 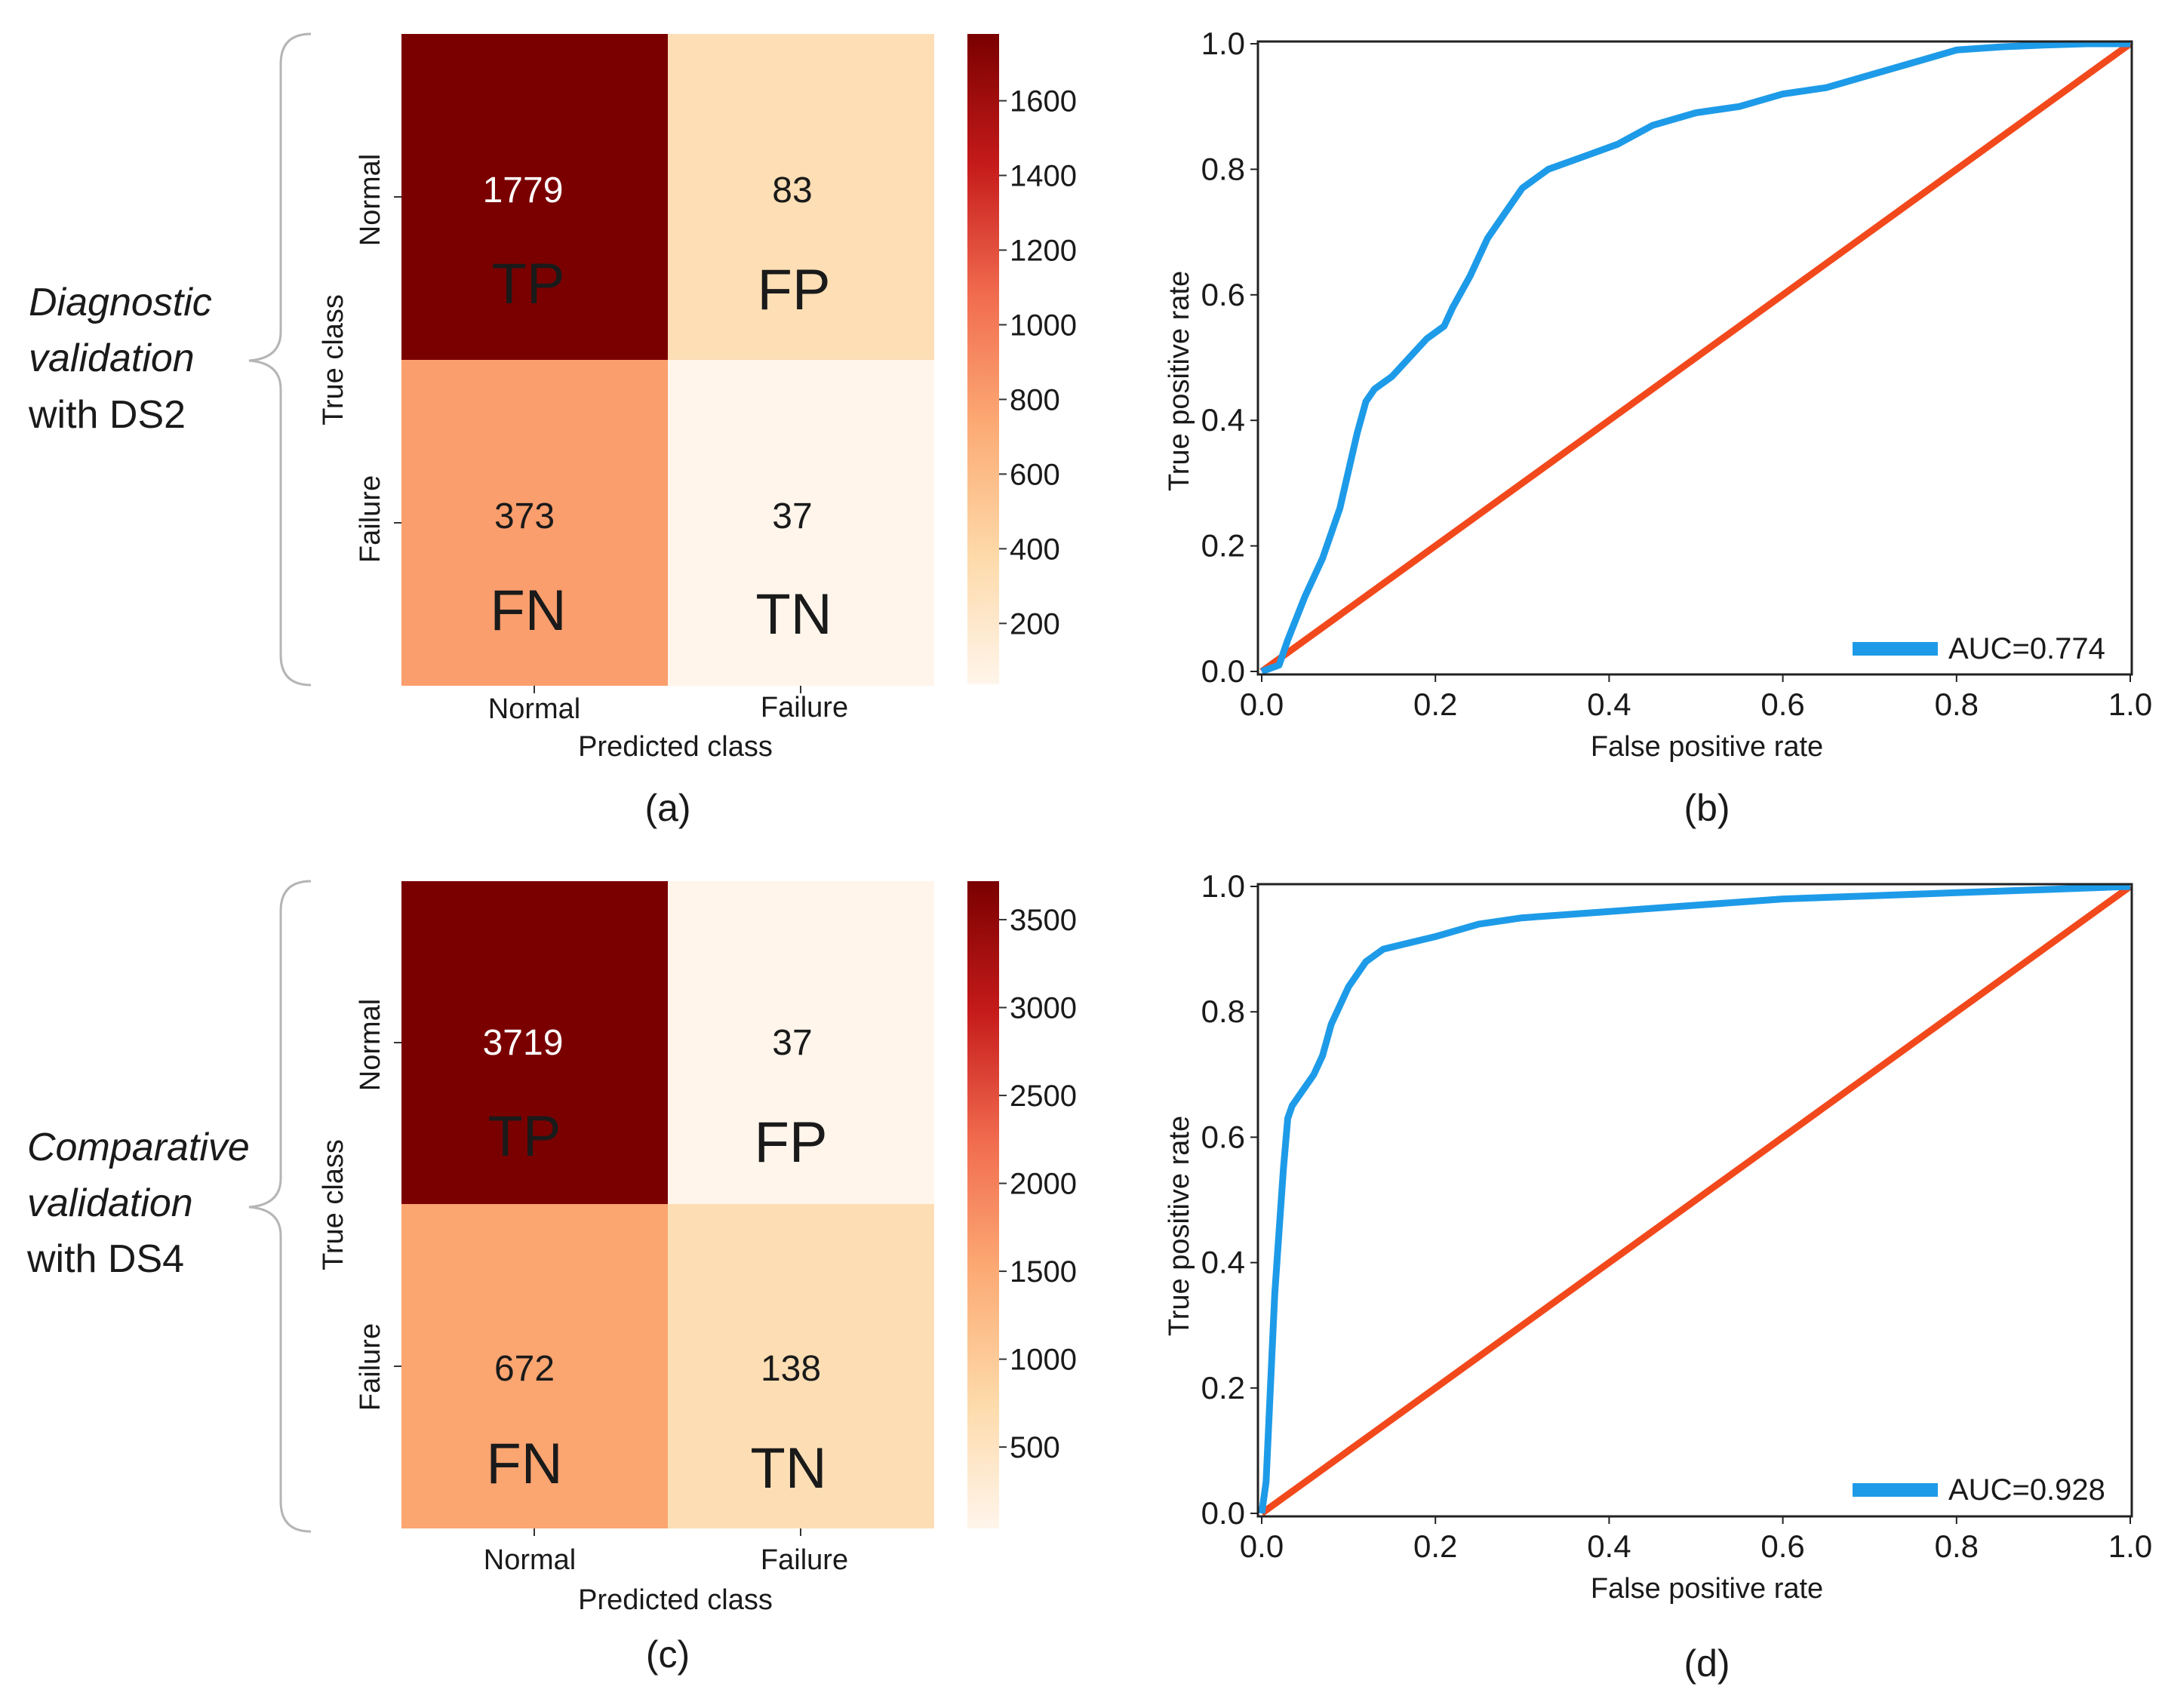 What do you see at coordinates (1043, 1360) in the screenshot?
I see `colorbar-tick-label: 1000` at bounding box center [1043, 1360].